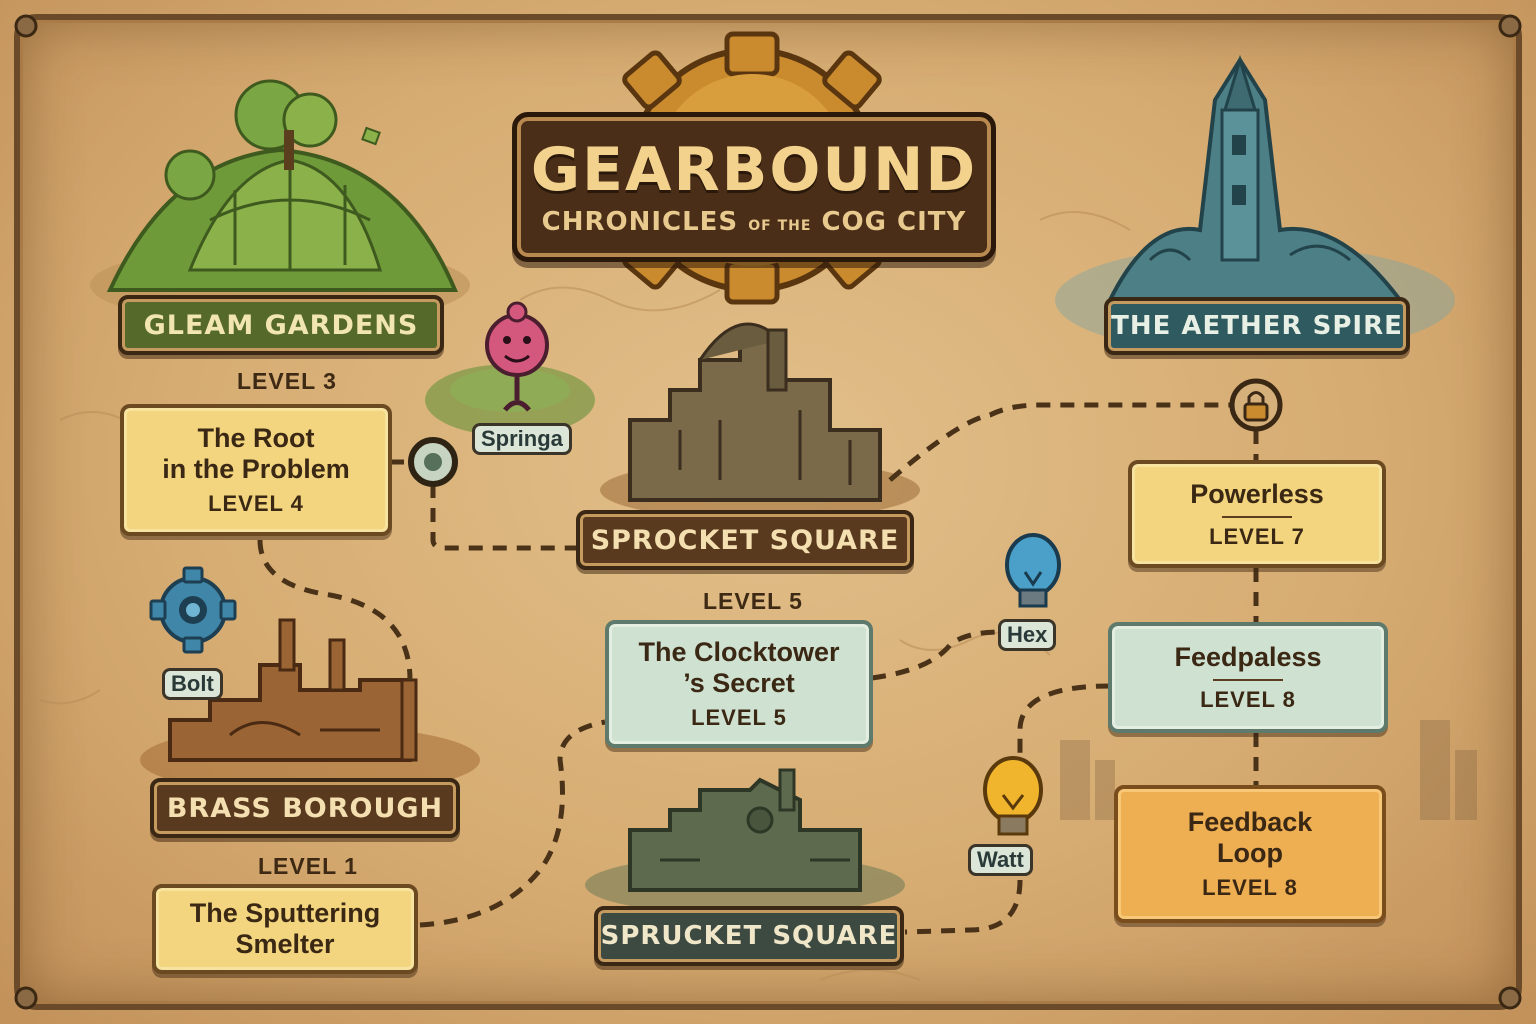  I want to click on springa-hill, so click(510, 400).